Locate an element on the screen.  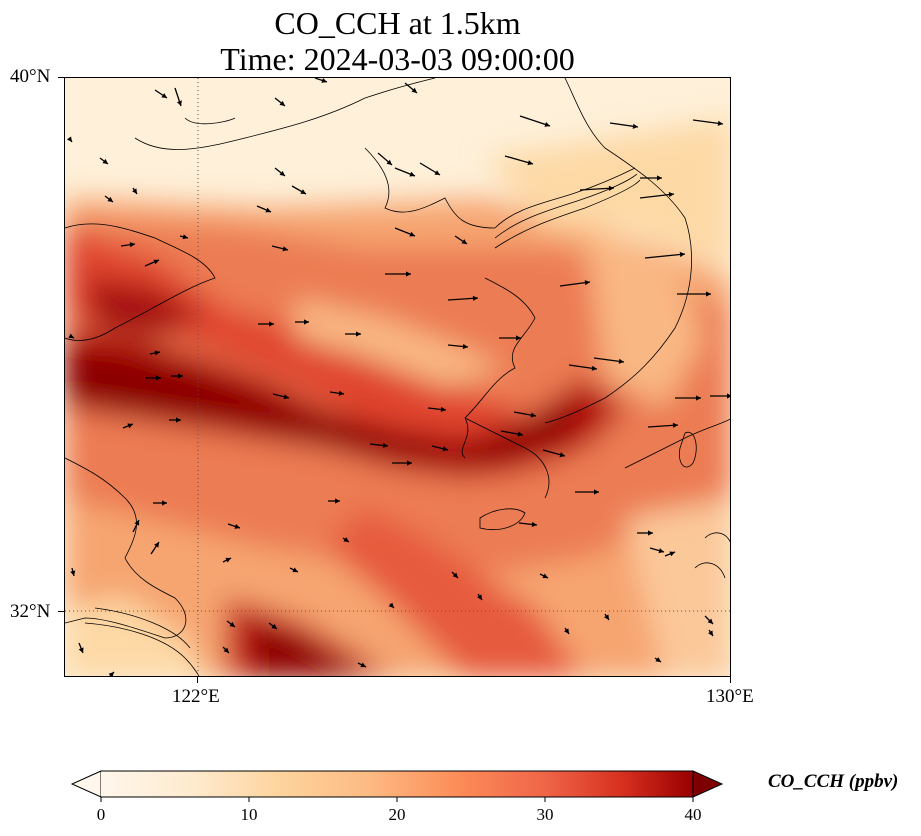
lat-label-32n: 32°N is located at coordinates (30, 611).